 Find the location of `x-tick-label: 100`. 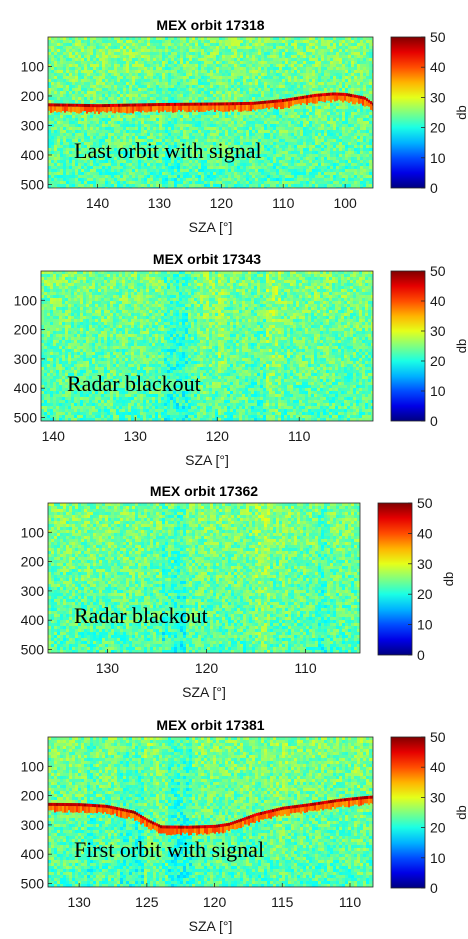

x-tick-label: 100 is located at coordinates (345, 203).